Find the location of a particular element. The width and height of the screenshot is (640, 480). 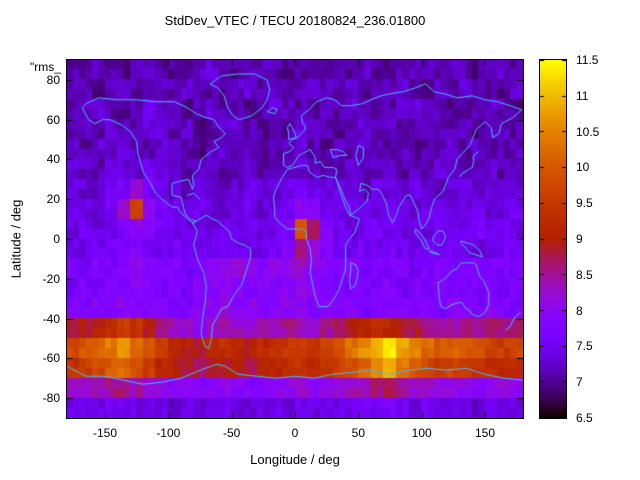

y-tick-label: -60 is located at coordinates (51, 358).